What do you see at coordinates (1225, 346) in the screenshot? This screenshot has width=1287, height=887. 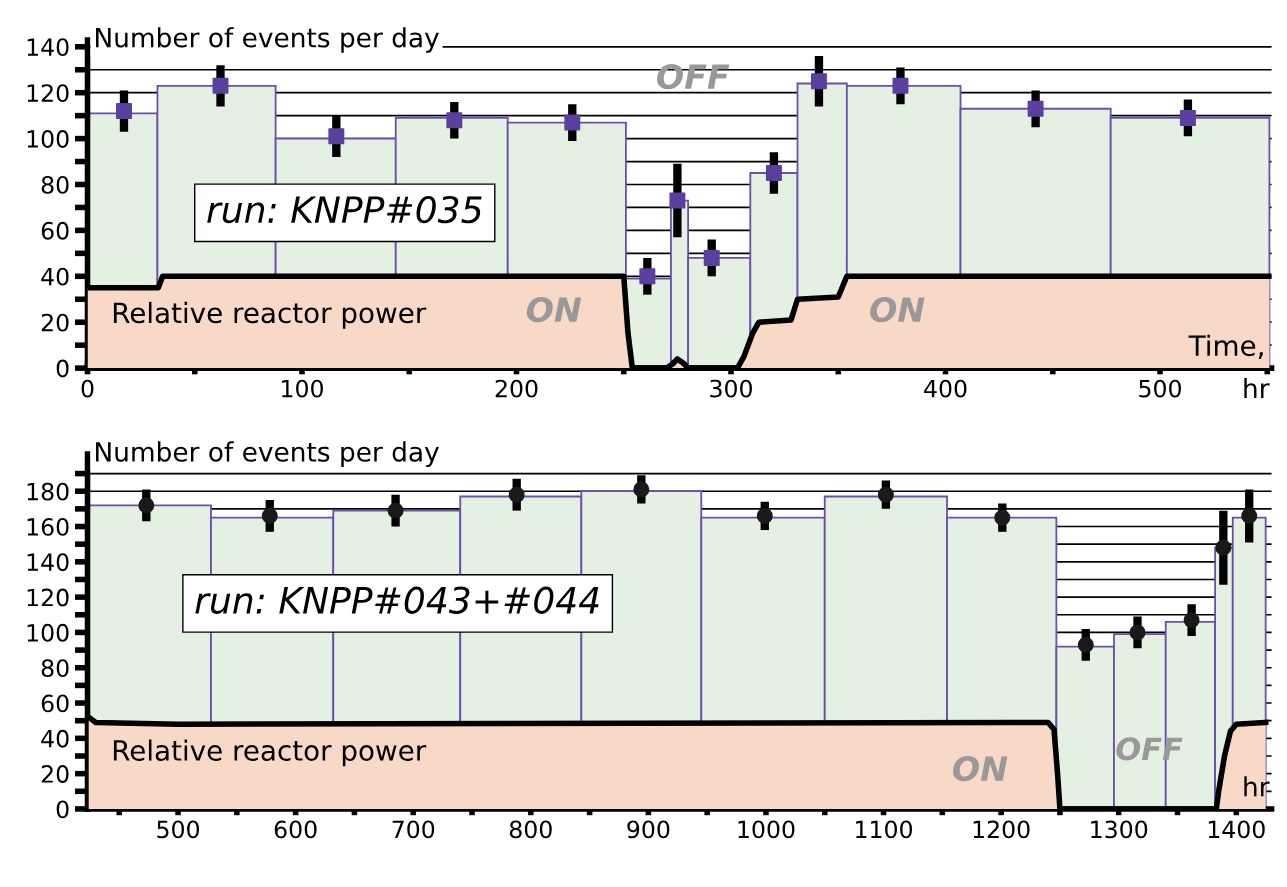 I see `annotation: Time,` at bounding box center [1225, 346].